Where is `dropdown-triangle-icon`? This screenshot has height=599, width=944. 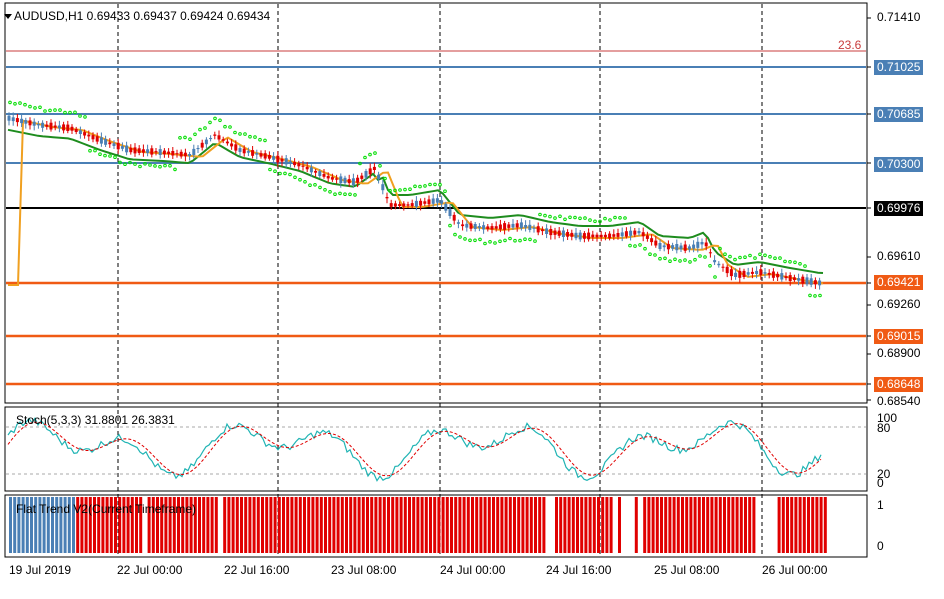
dropdown-triangle-icon is located at coordinates (8, 16).